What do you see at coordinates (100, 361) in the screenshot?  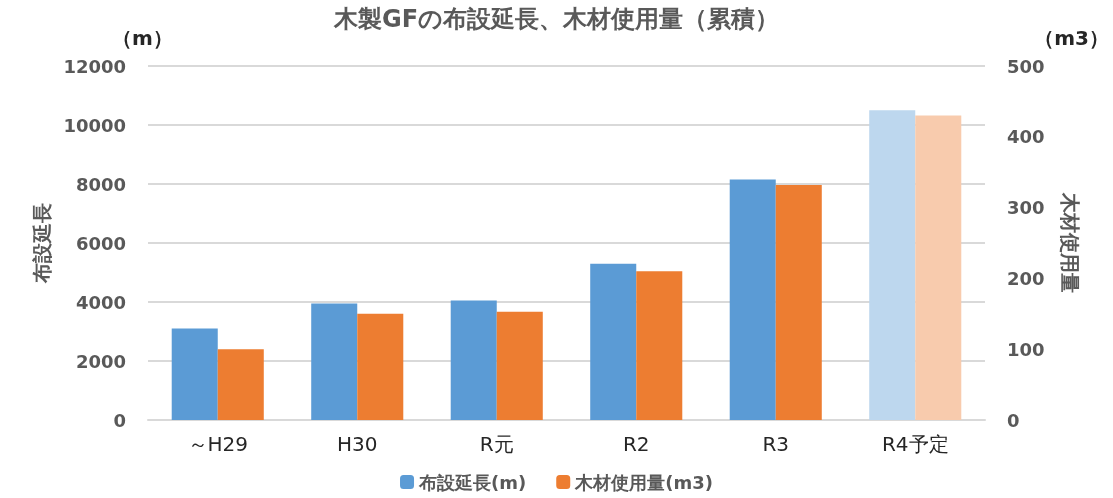 I see `y-tick-label: 2000` at bounding box center [100, 361].